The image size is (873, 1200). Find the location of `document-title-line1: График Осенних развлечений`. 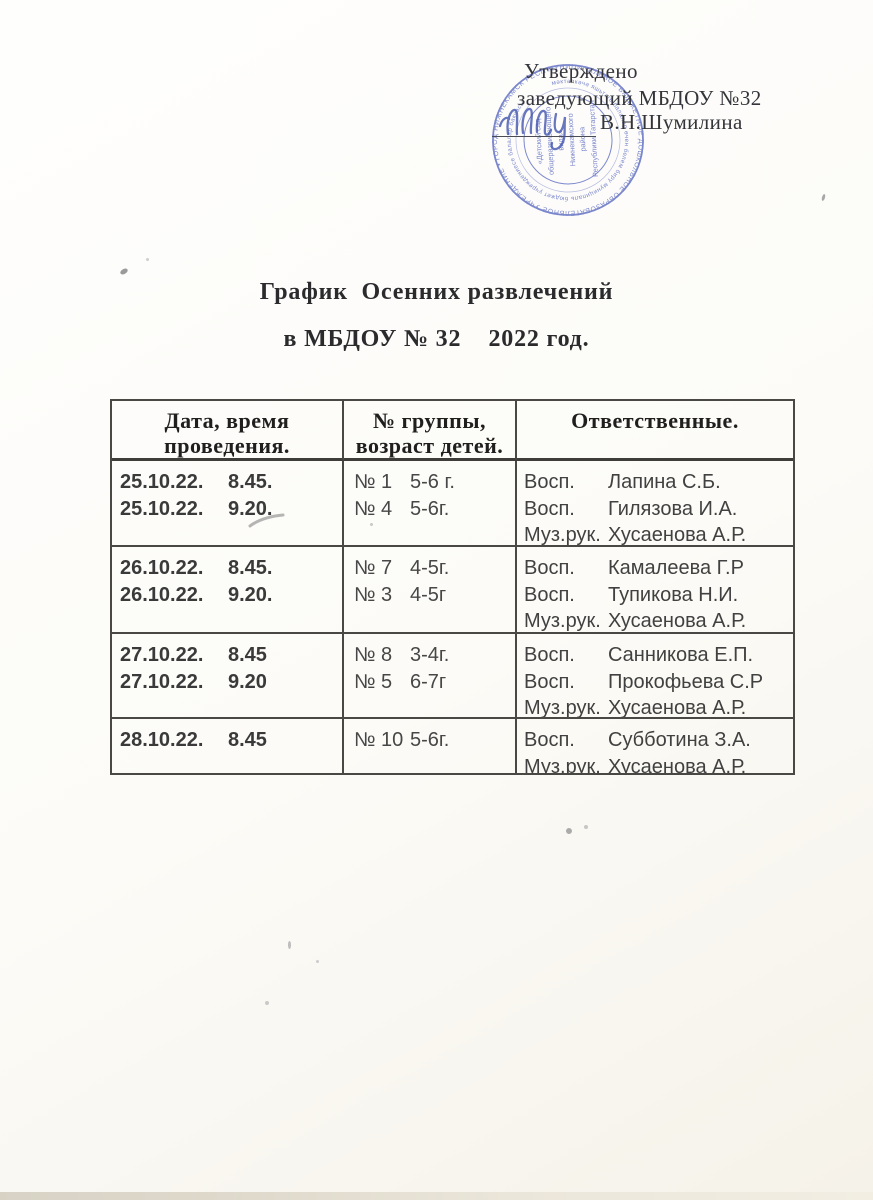

document-title-line1: График Осенних развлечений is located at coordinates (436, 292).